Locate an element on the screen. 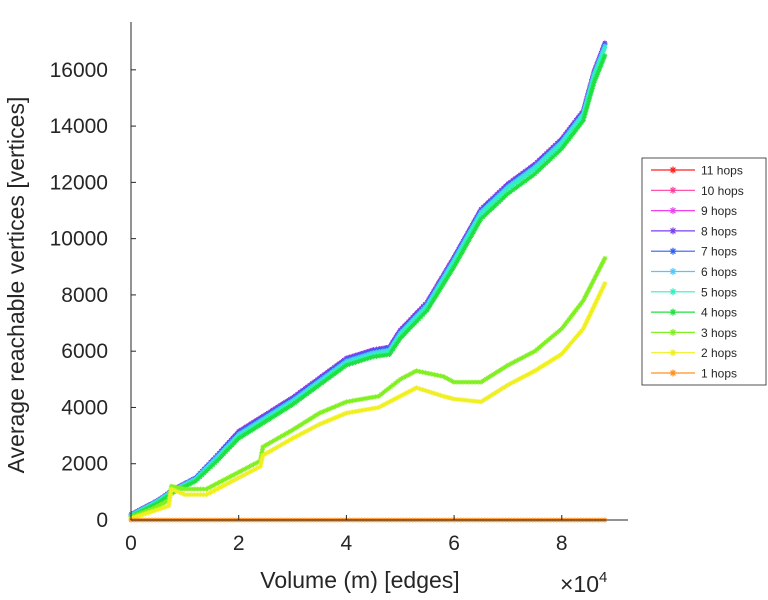 This screenshot has height=600, width=768. y-tick-label: 14000 is located at coordinates (79, 126).